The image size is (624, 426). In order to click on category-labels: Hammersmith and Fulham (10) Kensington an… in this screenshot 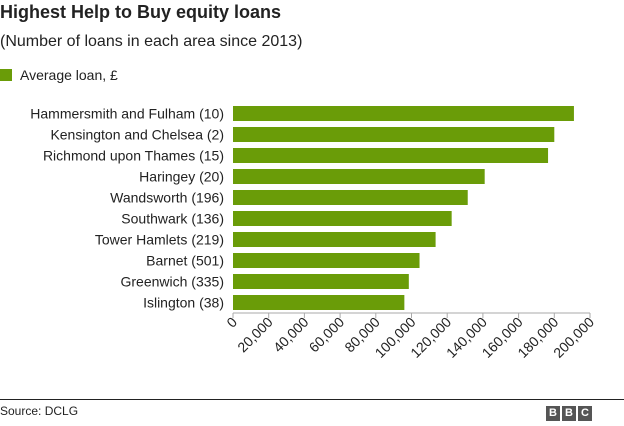, I will do `click(127, 208)`.